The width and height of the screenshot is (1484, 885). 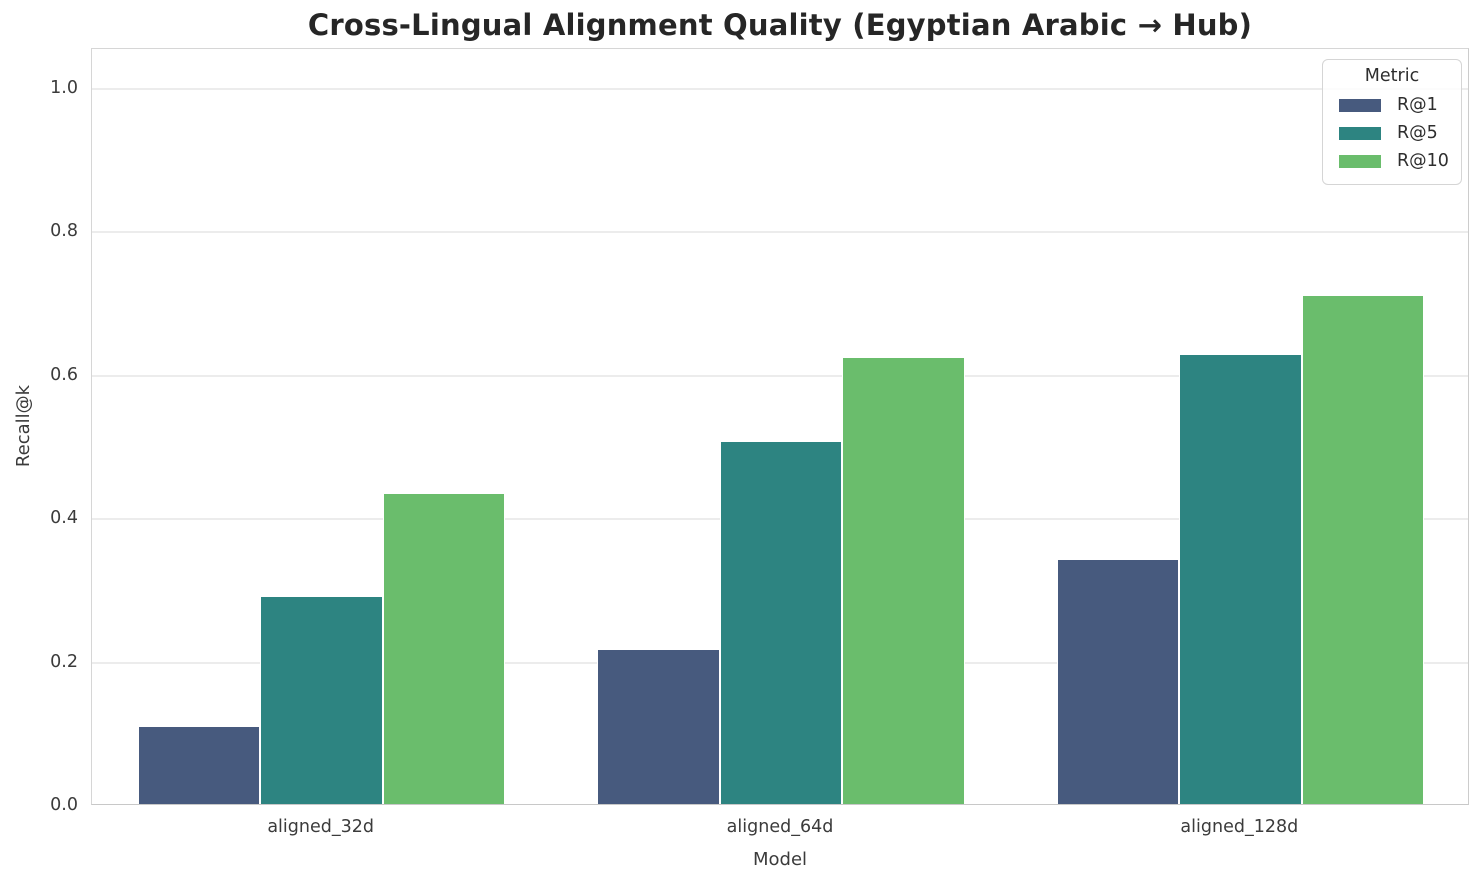 I want to click on bar-aligned_128d-R@5, so click(x=1240, y=579).